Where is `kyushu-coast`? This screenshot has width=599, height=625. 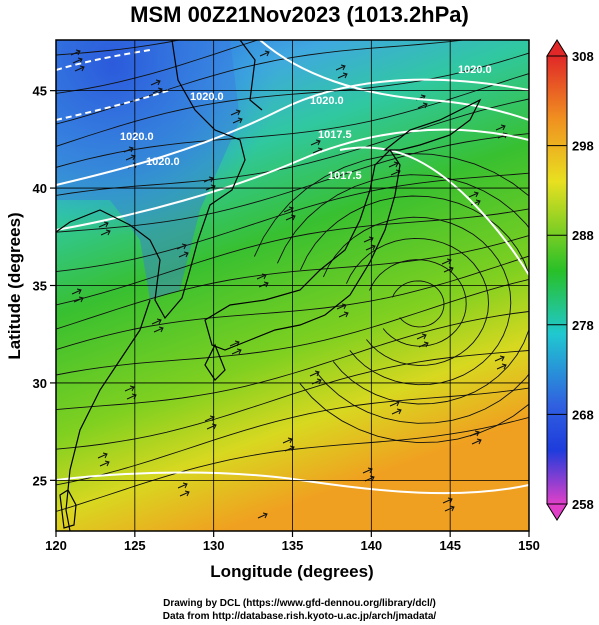
kyushu-coast is located at coordinates (215, 362).